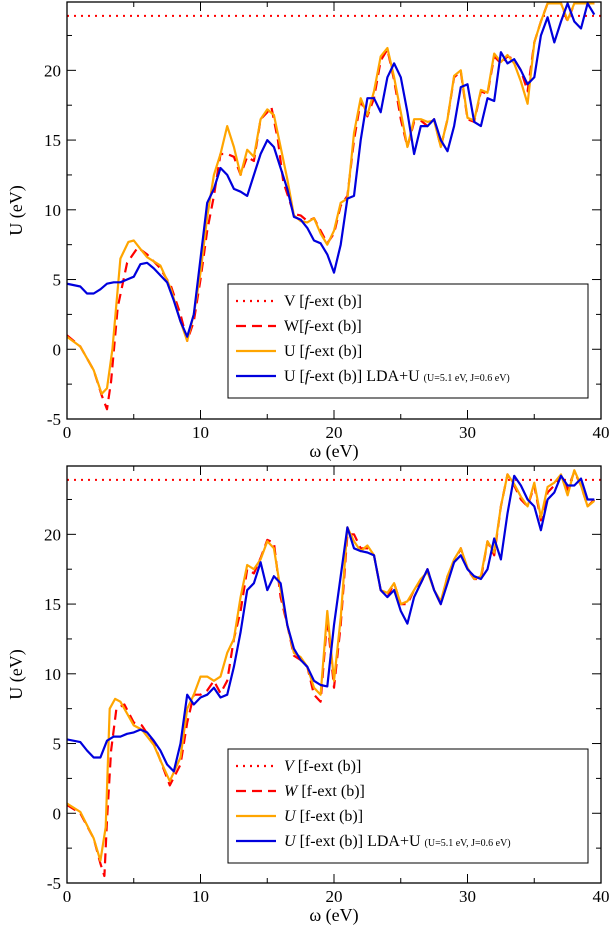 Image resolution: width=614 pixels, height=931 pixels. I want to click on legend-label-part: V, so click(290, 766).